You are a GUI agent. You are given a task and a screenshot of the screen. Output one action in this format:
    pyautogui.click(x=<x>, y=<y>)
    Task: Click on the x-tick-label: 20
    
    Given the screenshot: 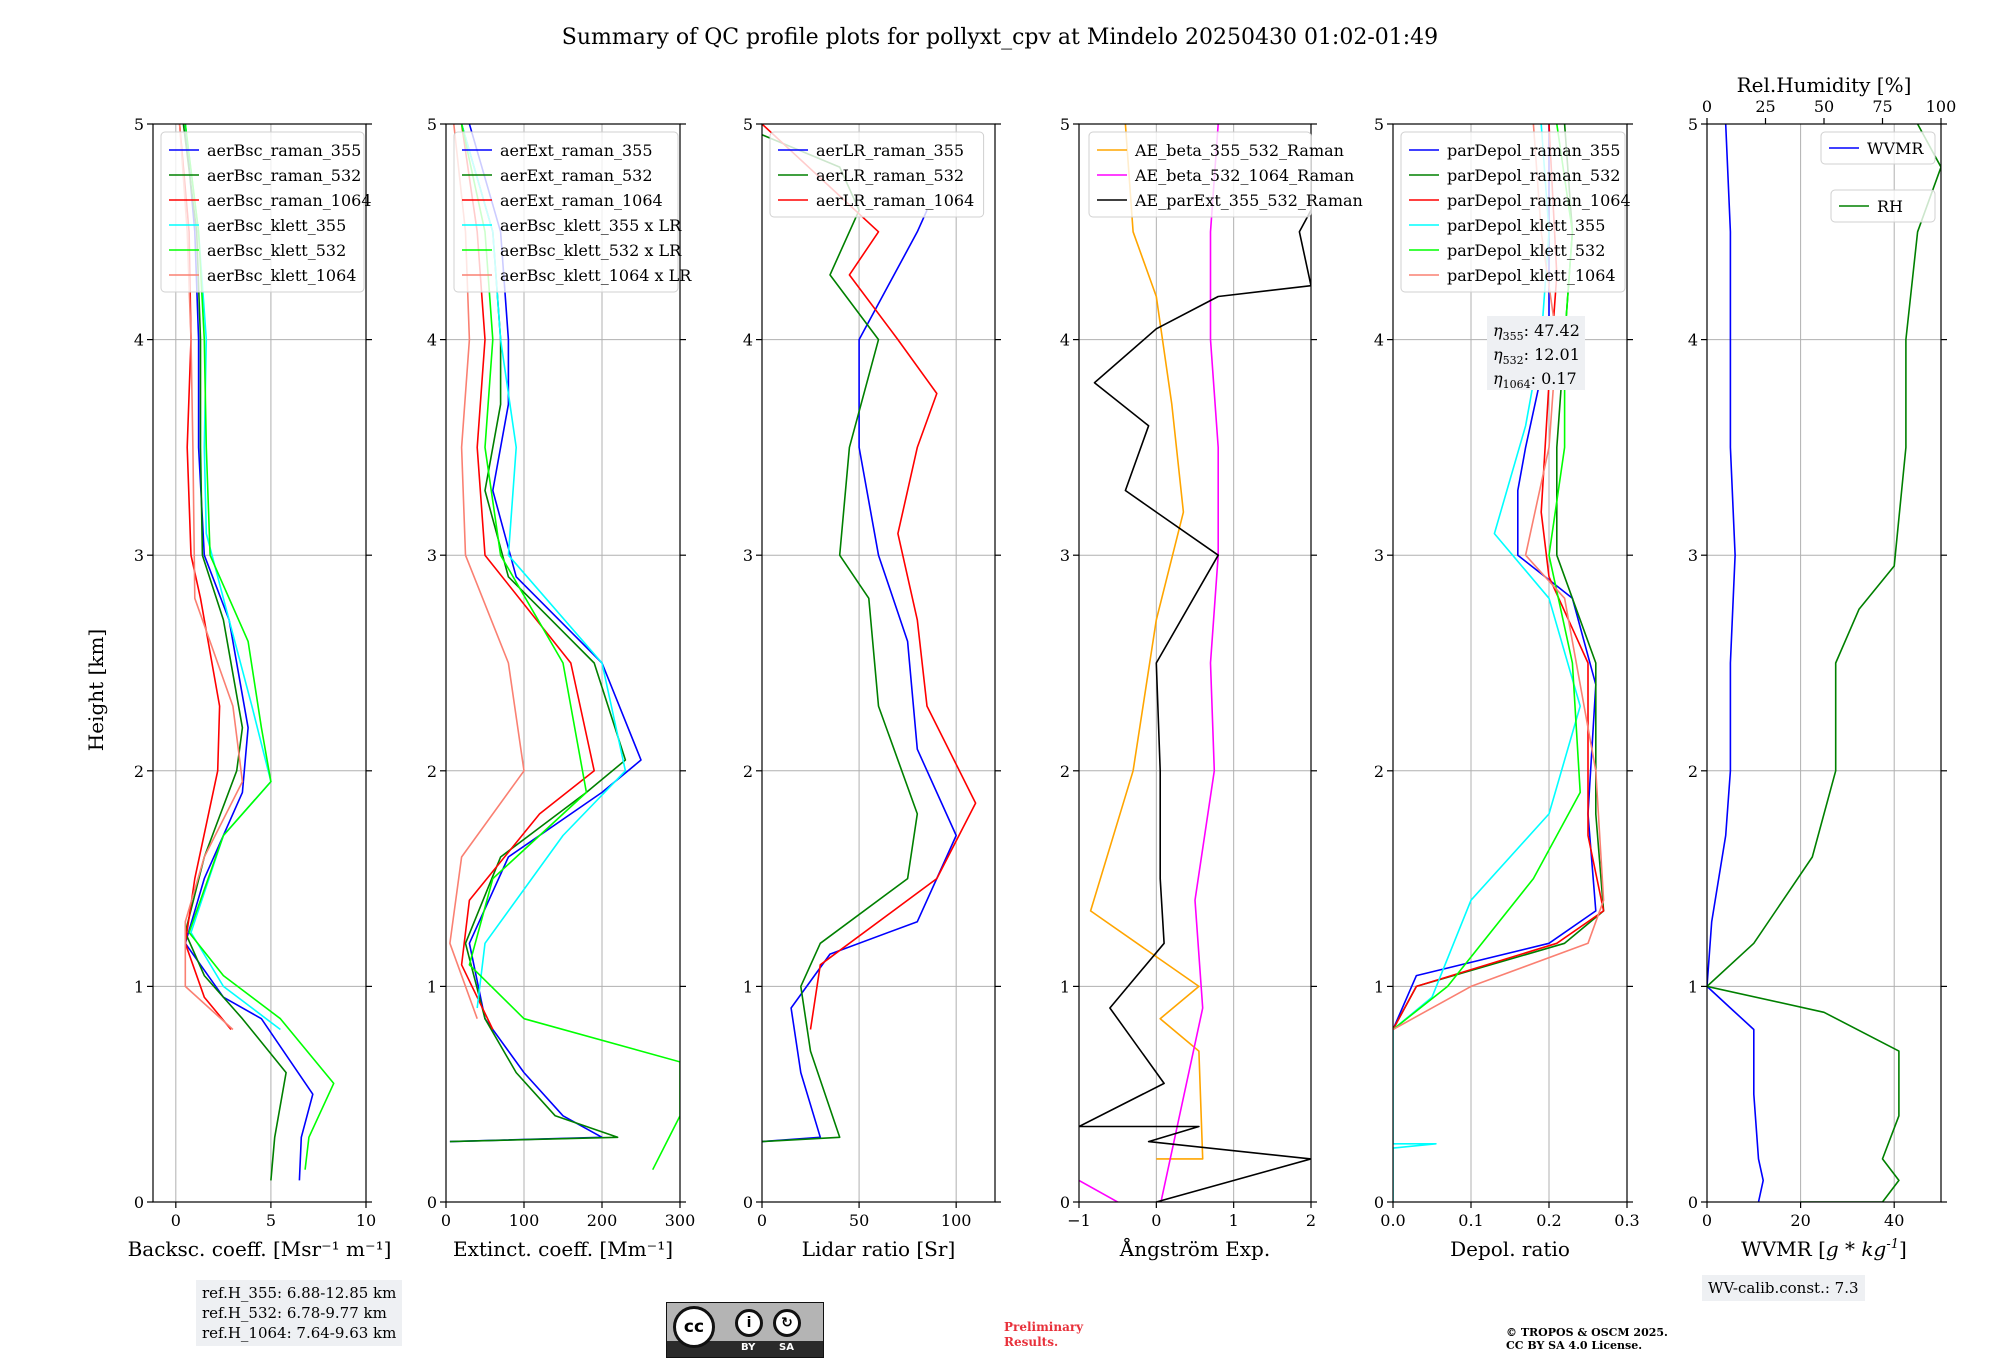 What is the action you would take?
    pyautogui.click(x=1800, y=1220)
    